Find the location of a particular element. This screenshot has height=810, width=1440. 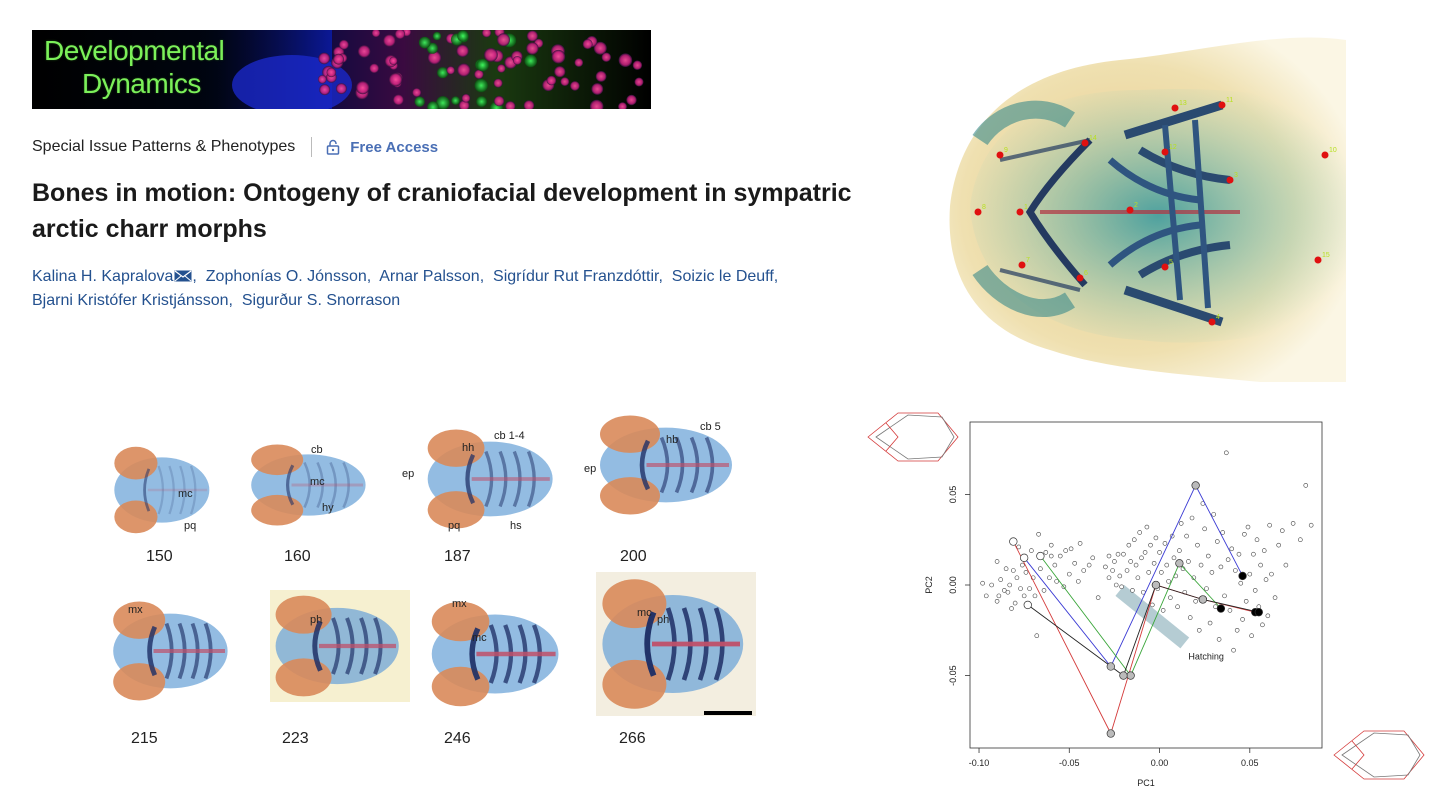

author-link: Bjarni Kristófer Kristjánsson is located at coordinates (130, 300).